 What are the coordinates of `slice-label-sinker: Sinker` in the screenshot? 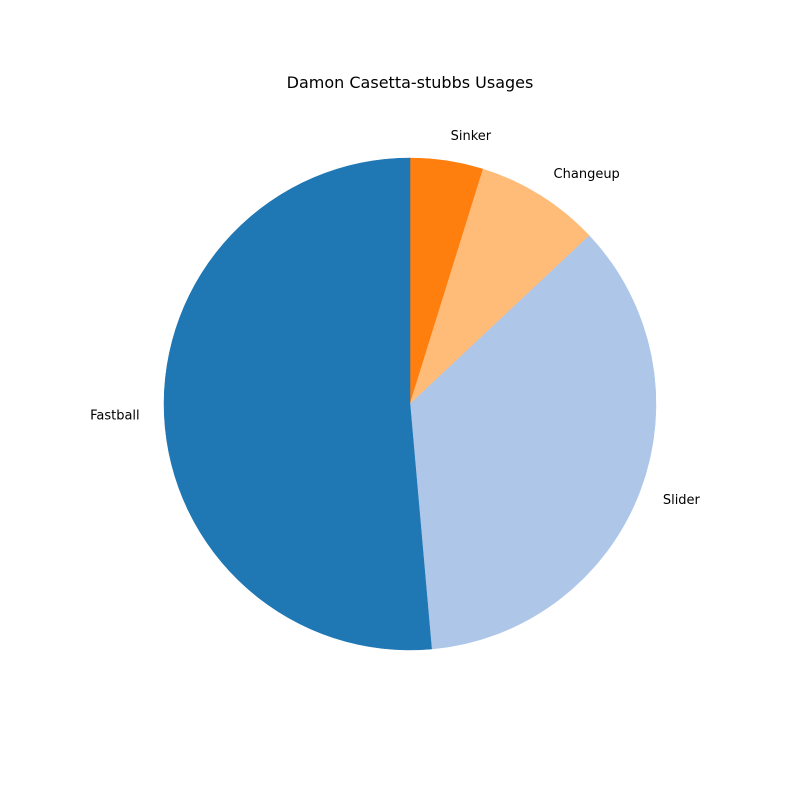 It's located at (471, 136).